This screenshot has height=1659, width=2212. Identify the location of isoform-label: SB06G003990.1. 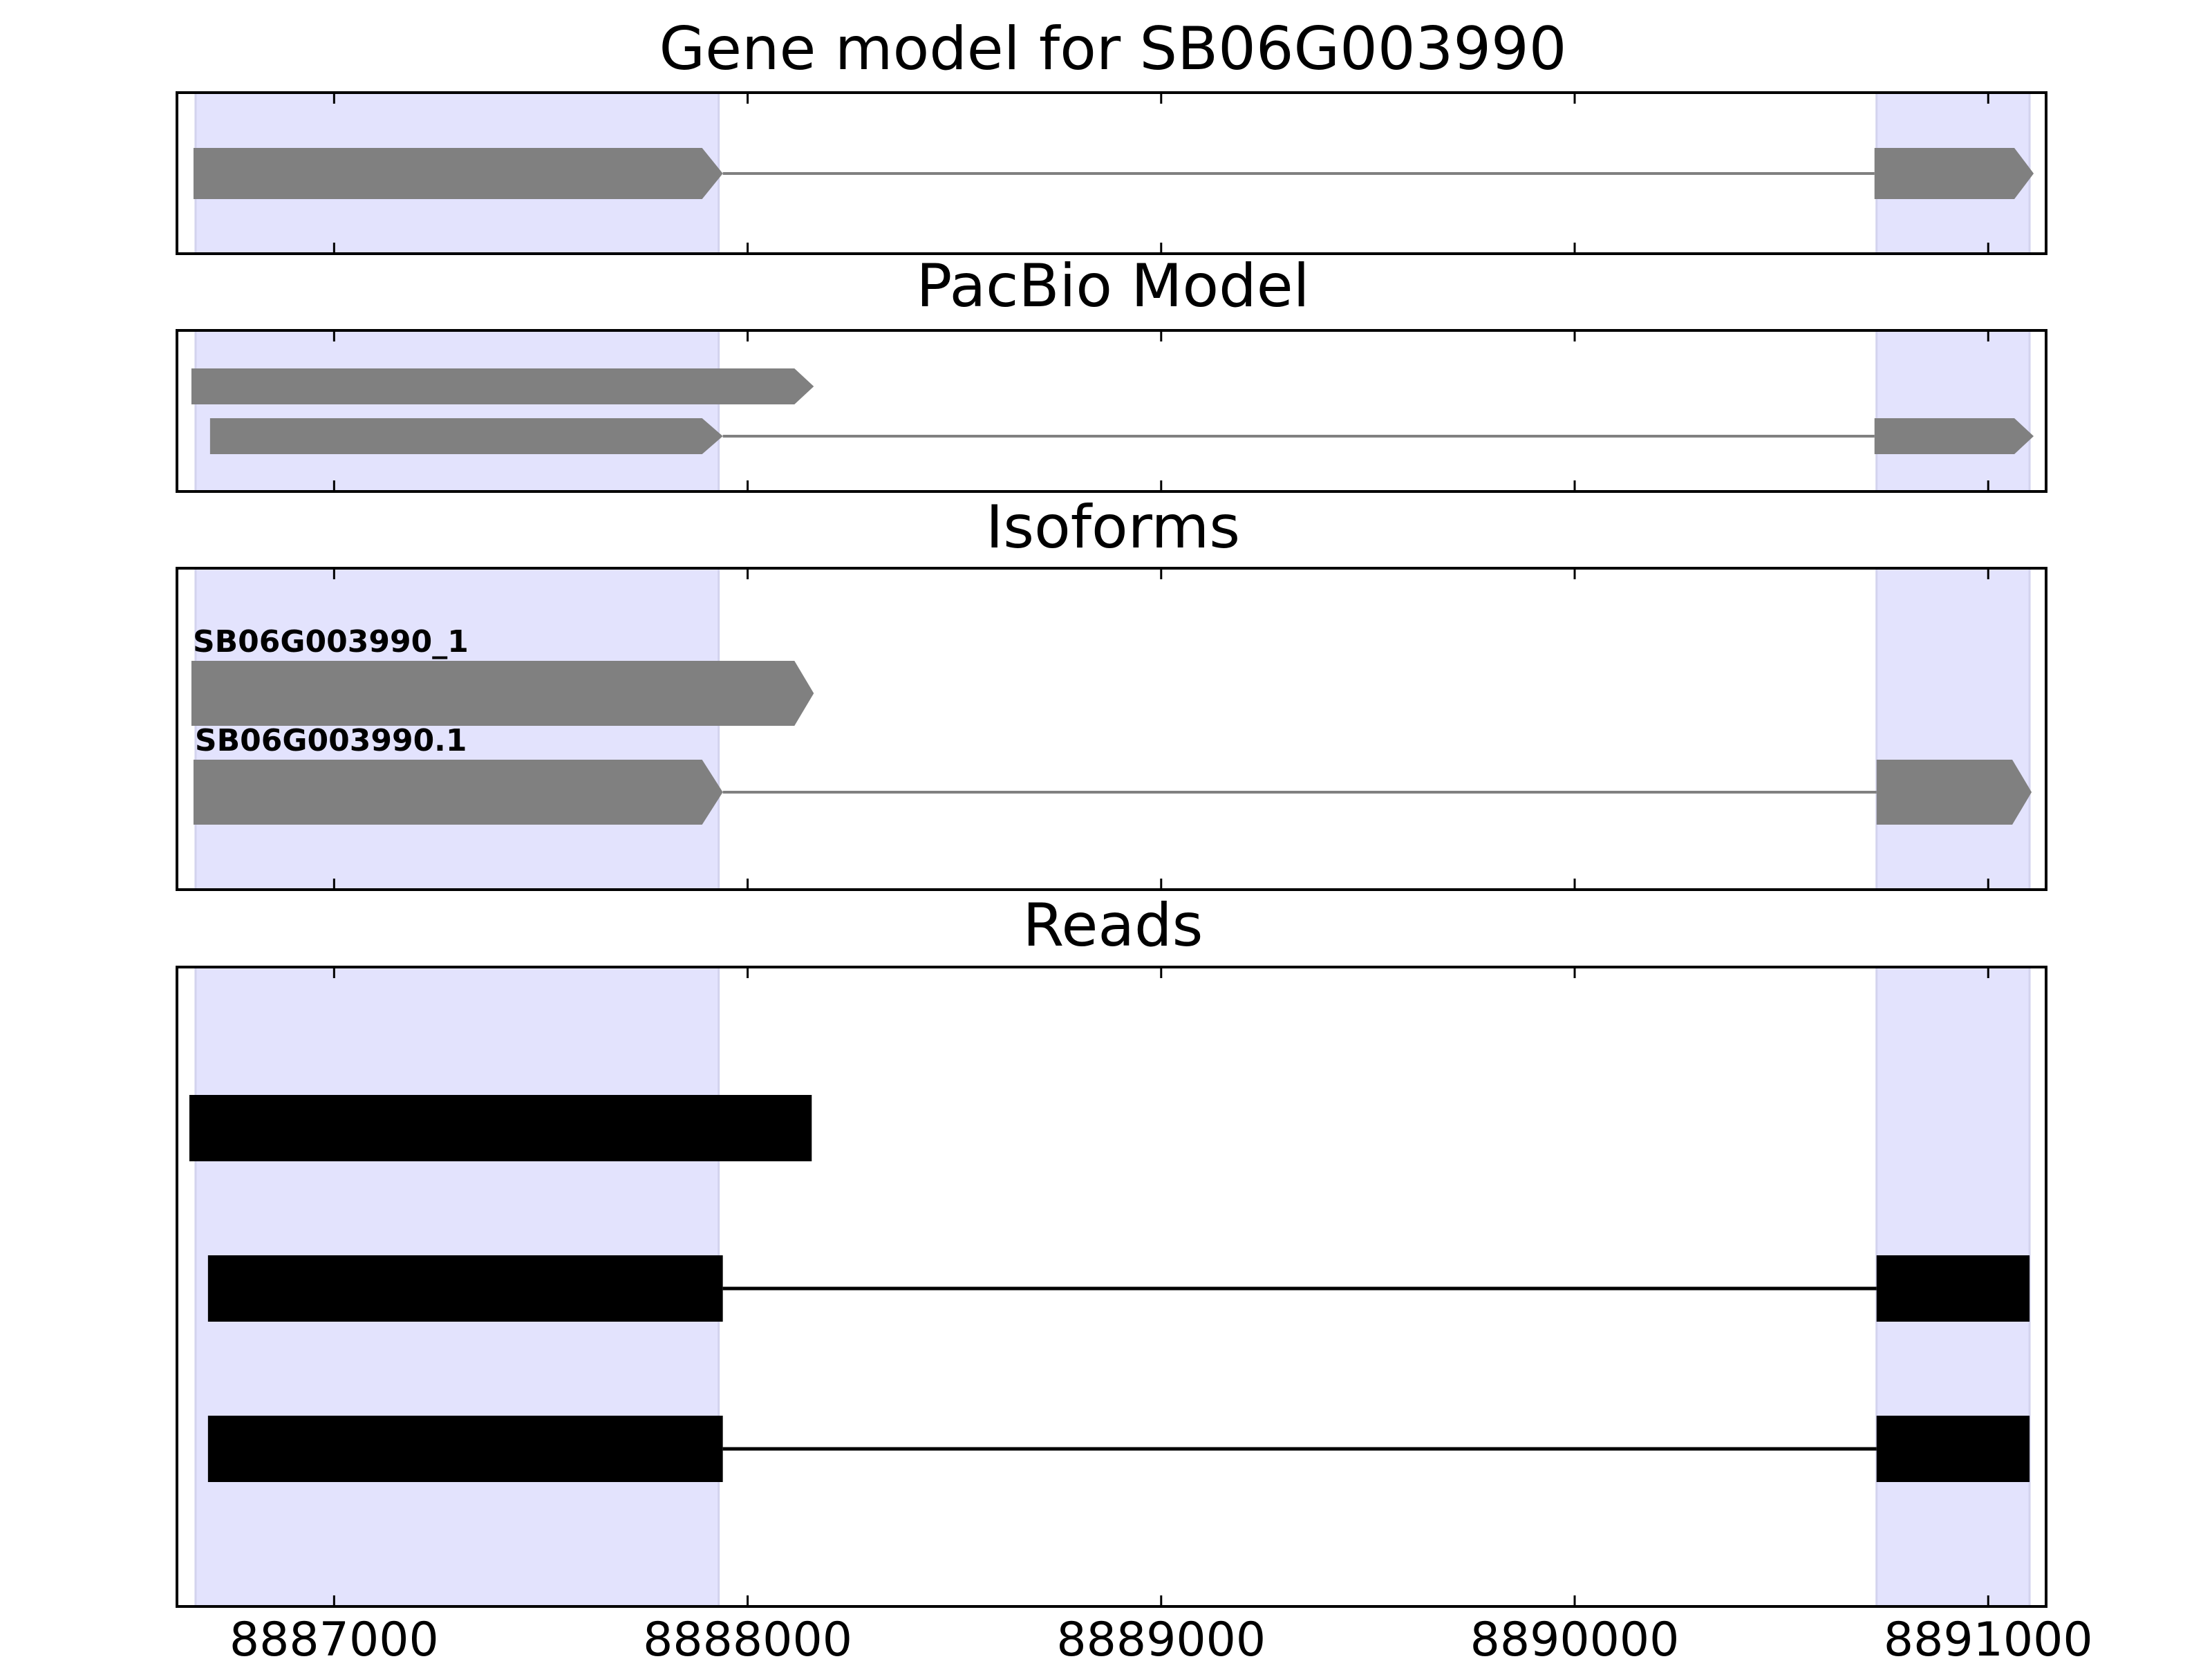
(331, 740).